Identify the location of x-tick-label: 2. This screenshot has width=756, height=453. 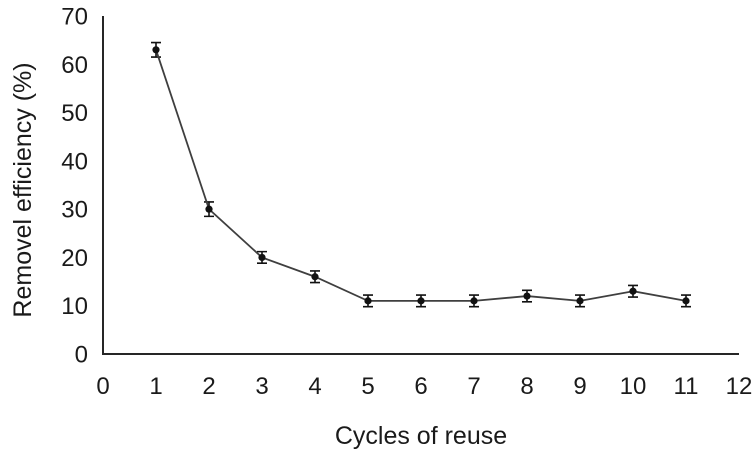
(208, 386).